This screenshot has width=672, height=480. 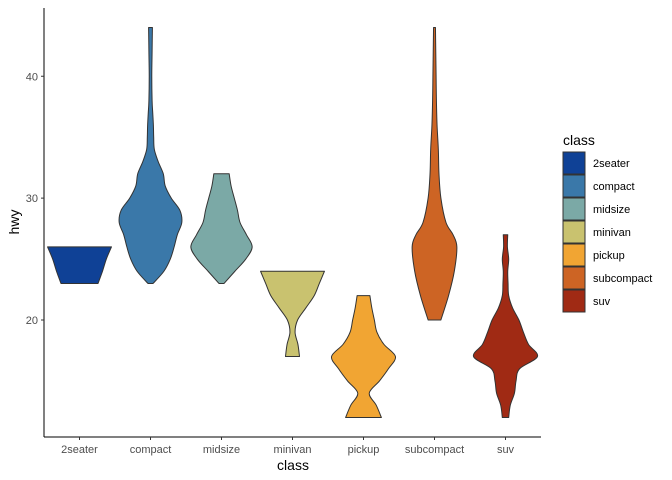 What do you see at coordinates (622, 279) in the screenshot?
I see `legend-label: subcompact` at bounding box center [622, 279].